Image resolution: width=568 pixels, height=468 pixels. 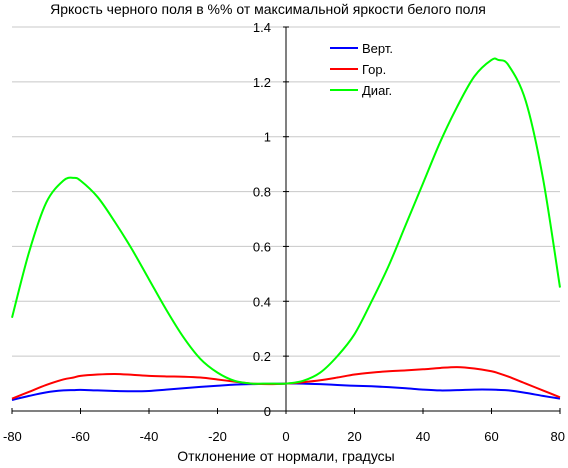 What do you see at coordinates (354, 436) in the screenshot?
I see `x-tick-label: 20` at bounding box center [354, 436].